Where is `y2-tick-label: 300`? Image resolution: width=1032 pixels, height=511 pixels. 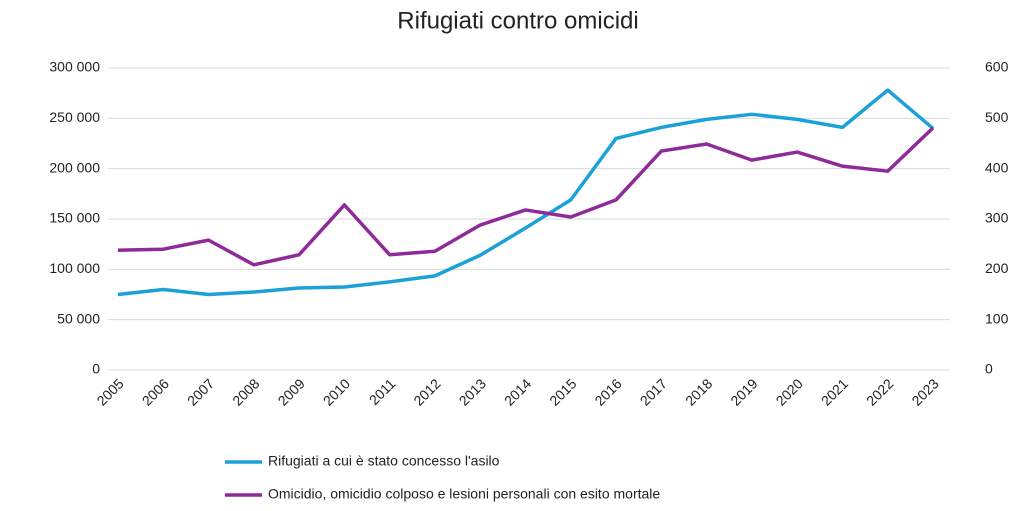
y2-tick-label: 300 is located at coordinates (997, 218).